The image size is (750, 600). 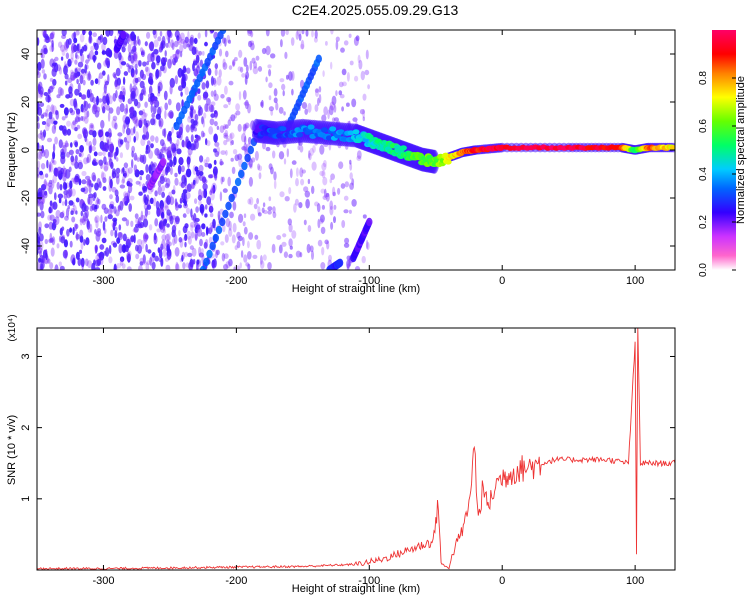 What do you see at coordinates (703, 174) in the screenshot?
I see `colorbar-tick-label: 0.4` at bounding box center [703, 174].